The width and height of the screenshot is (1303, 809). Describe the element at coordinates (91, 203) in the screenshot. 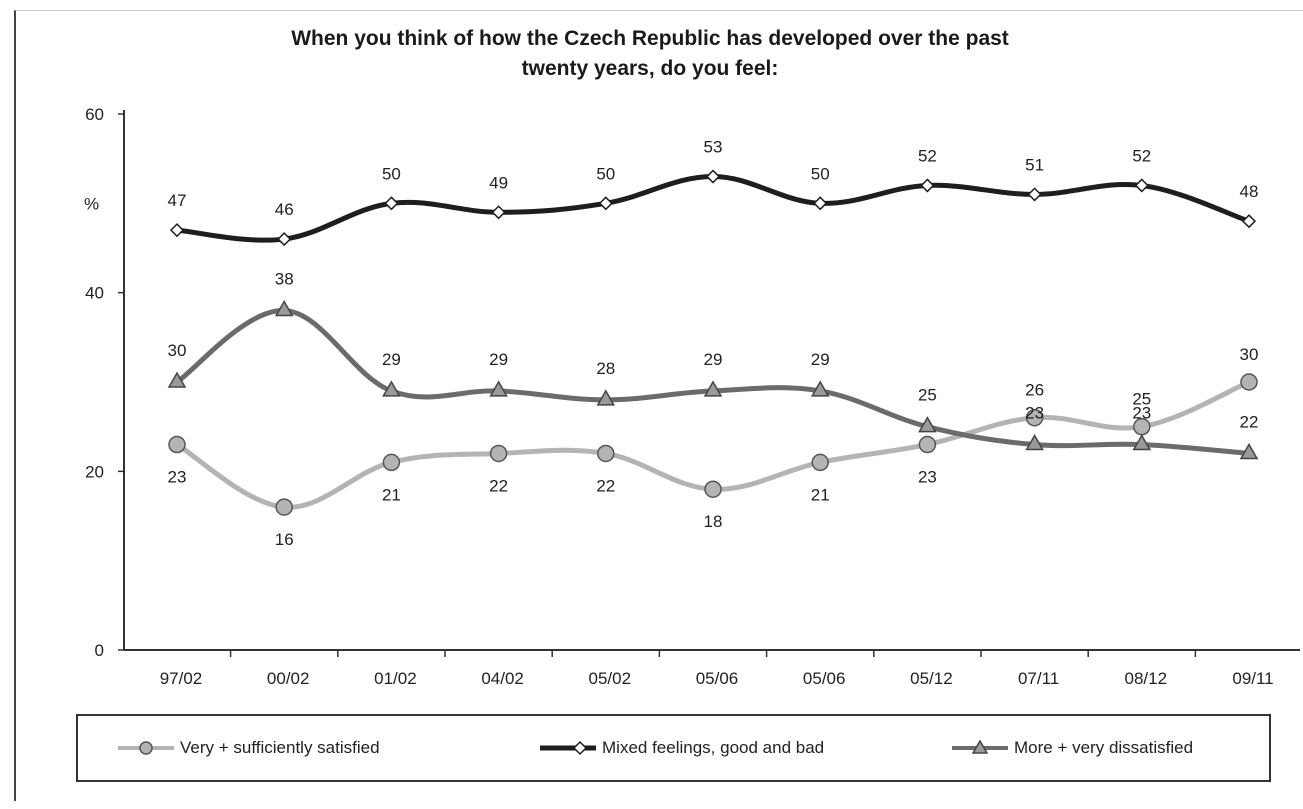

I see `y-axis-label: %` at that location.